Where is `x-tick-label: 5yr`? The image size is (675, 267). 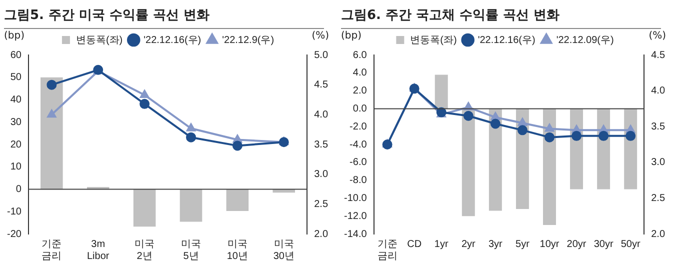
x-tick-label: 5yr is located at coordinates (523, 244).